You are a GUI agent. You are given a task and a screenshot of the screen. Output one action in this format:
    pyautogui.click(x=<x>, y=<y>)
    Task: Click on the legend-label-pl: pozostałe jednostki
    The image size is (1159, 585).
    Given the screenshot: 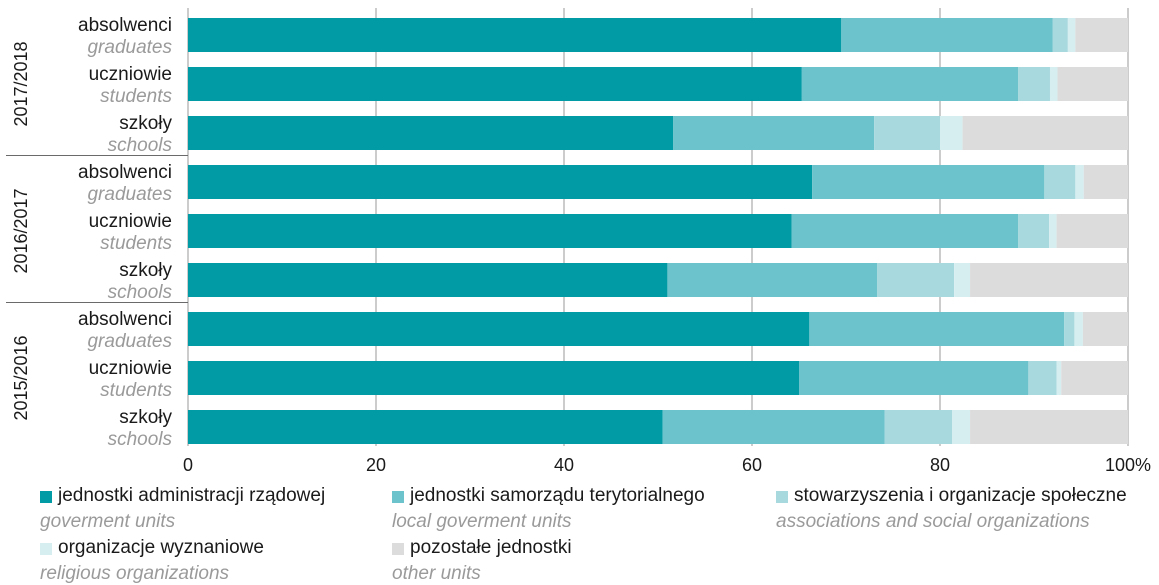 What is the action you would take?
    pyautogui.click(x=491, y=547)
    